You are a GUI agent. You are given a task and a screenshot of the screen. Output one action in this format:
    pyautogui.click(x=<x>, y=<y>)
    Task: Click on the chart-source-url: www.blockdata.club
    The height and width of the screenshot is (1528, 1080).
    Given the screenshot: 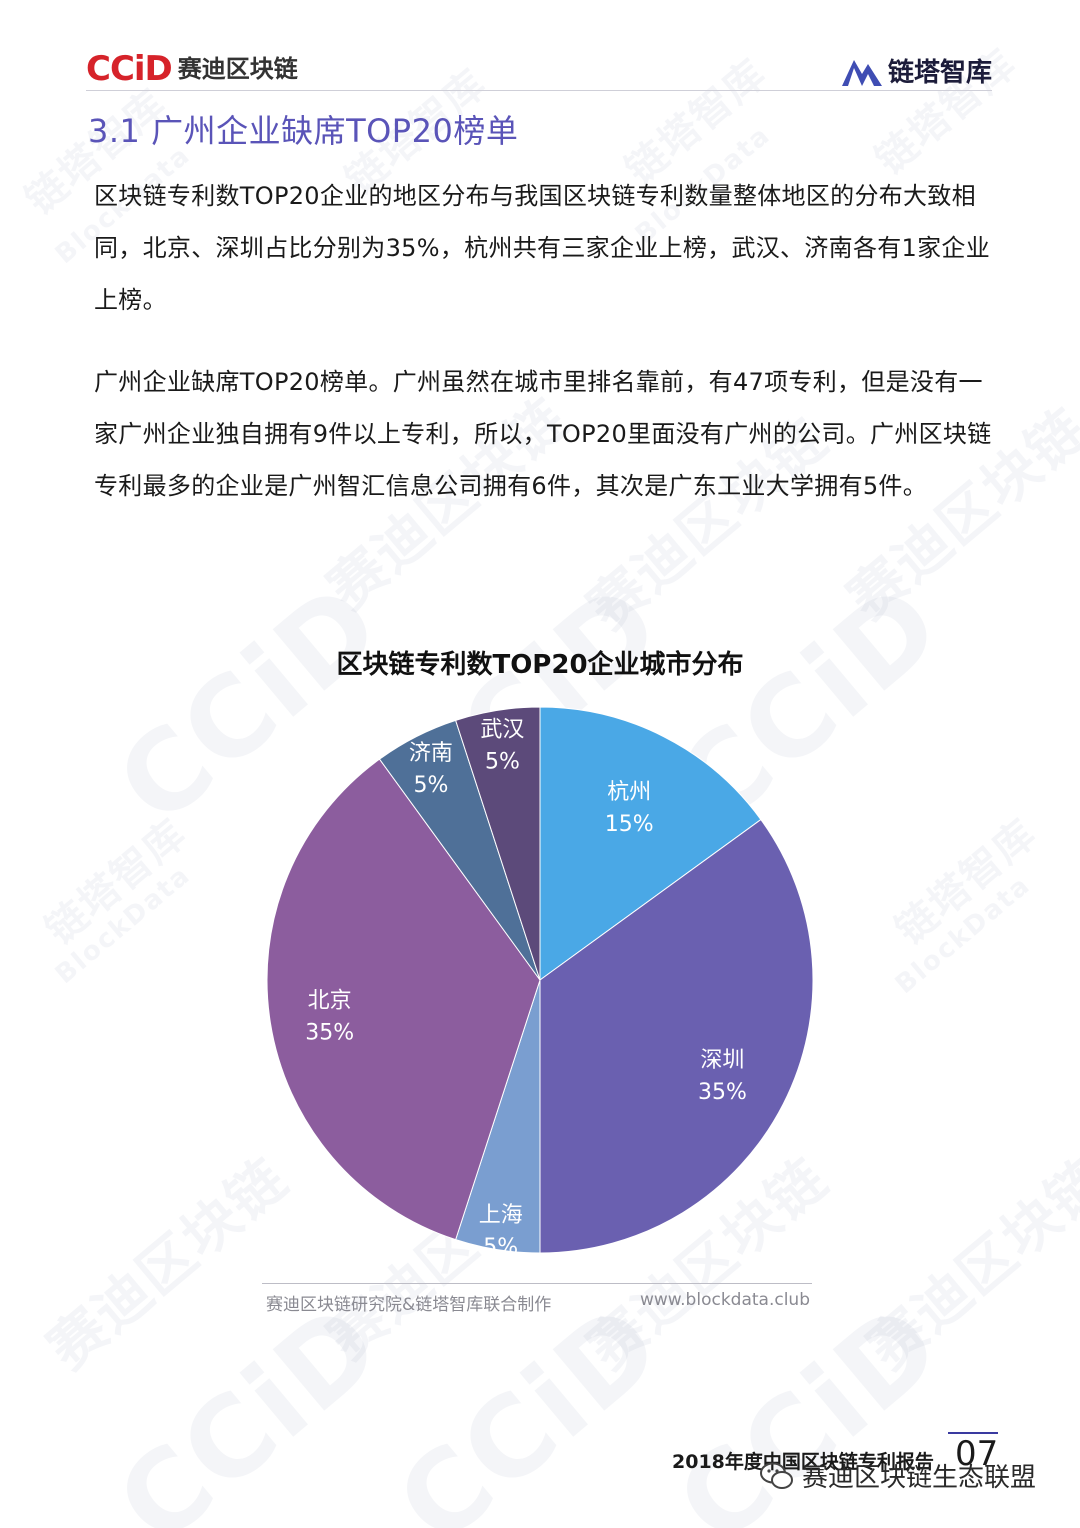 What is the action you would take?
    pyautogui.click(x=725, y=1300)
    